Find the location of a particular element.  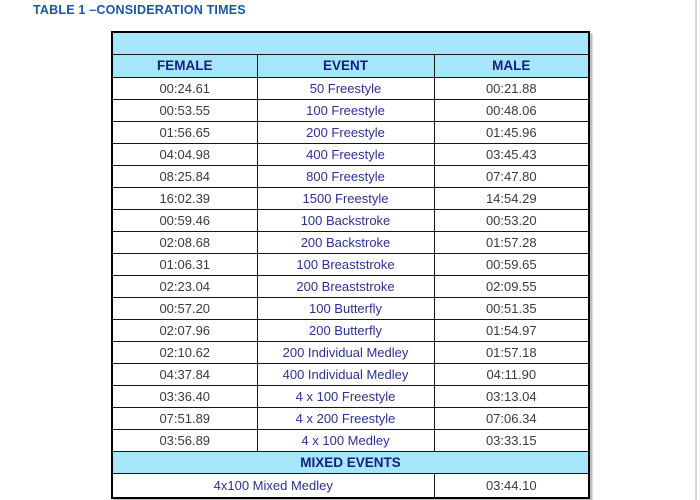

female-time-cell: 02:07.96 is located at coordinates (184, 330).